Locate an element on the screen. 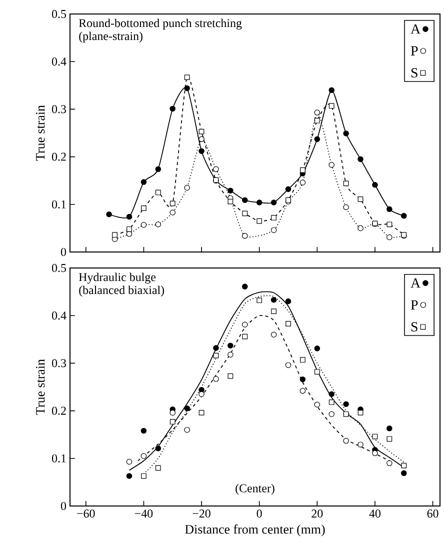 The width and height of the screenshot is (446, 558). x-tick-label: −40 is located at coordinates (143, 514).